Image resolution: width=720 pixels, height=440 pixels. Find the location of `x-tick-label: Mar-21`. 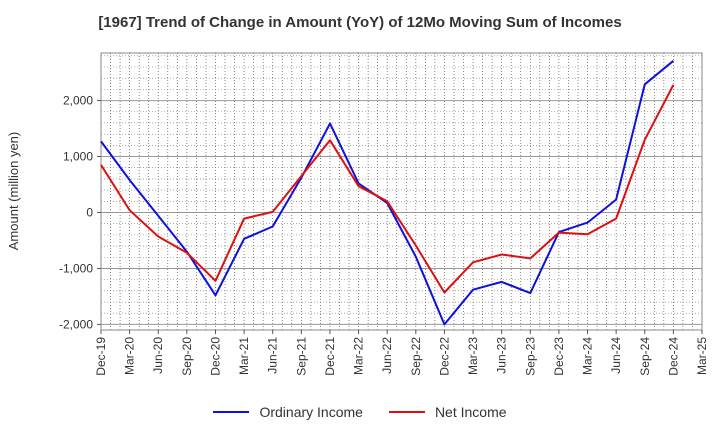

x-tick-label: Mar-21 is located at coordinates (244, 356).